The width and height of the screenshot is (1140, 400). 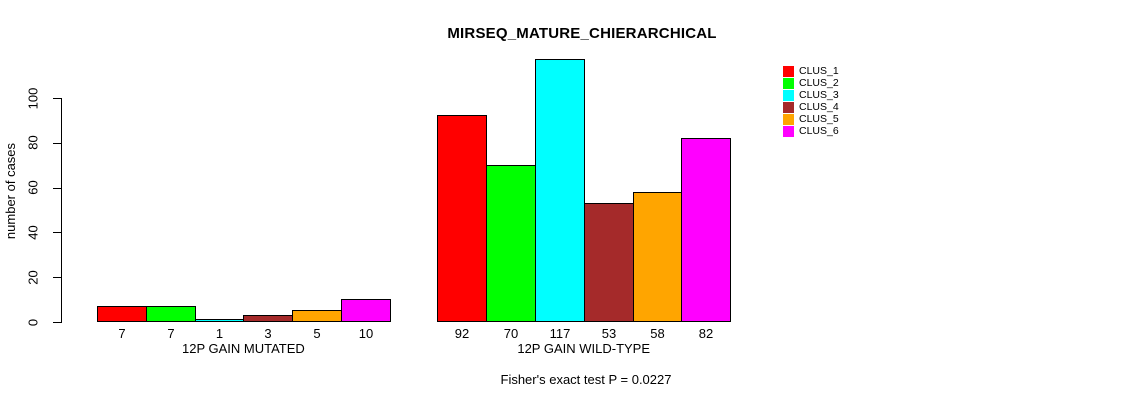 What do you see at coordinates (819, 83) in the screenshot?
I see `legend-label: CLUS_2` at bounding box center [819, 83].